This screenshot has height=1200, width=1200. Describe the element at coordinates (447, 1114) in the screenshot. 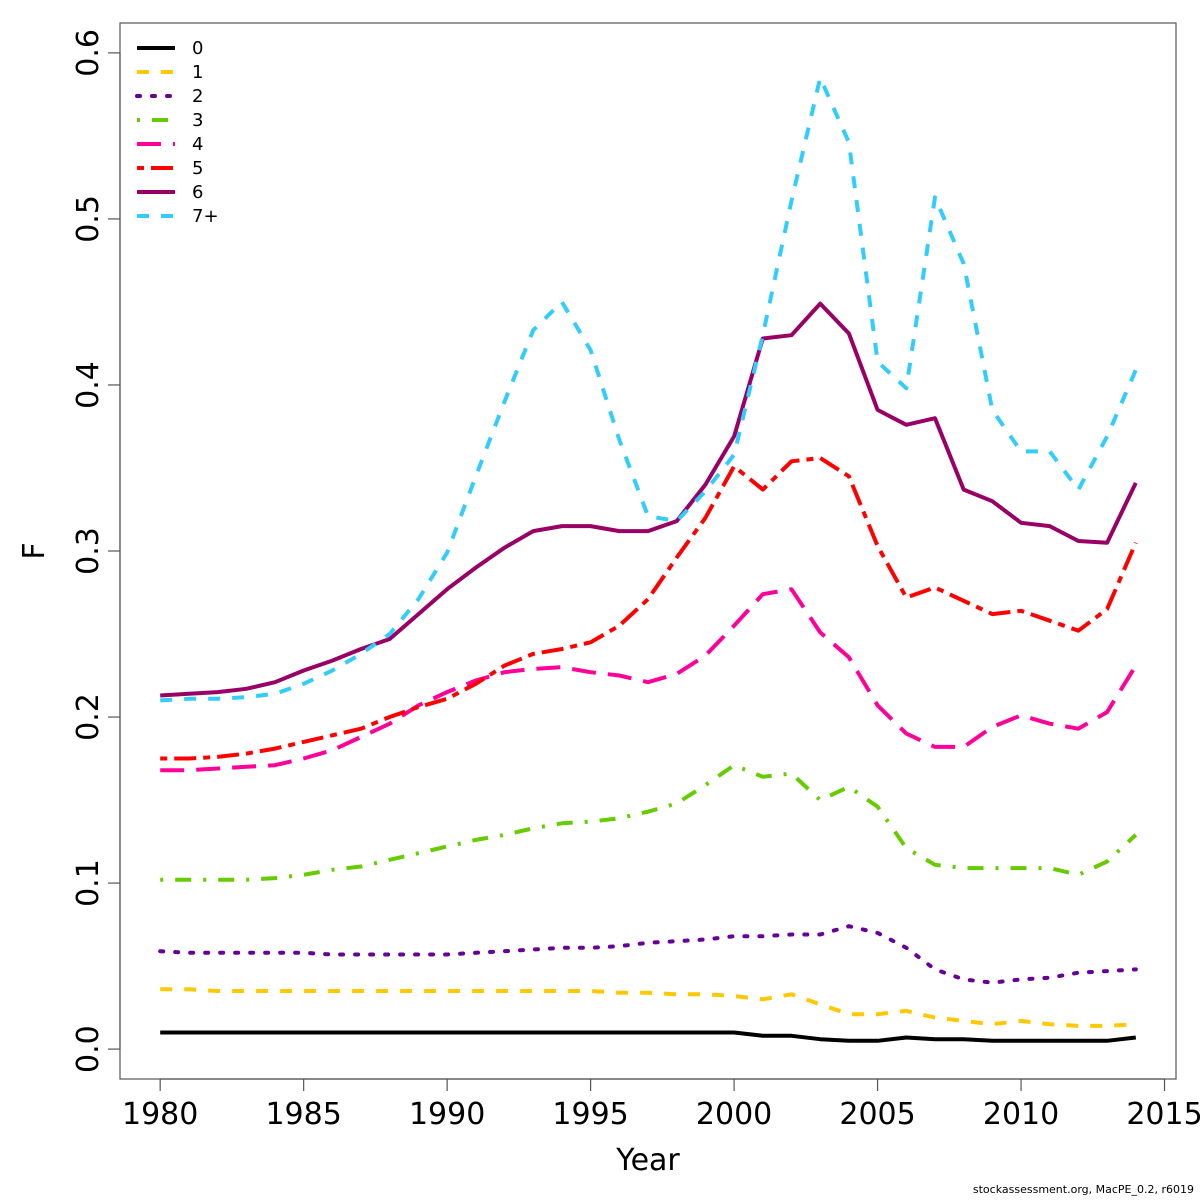

I see `x-tick-label: 1990` at that location.